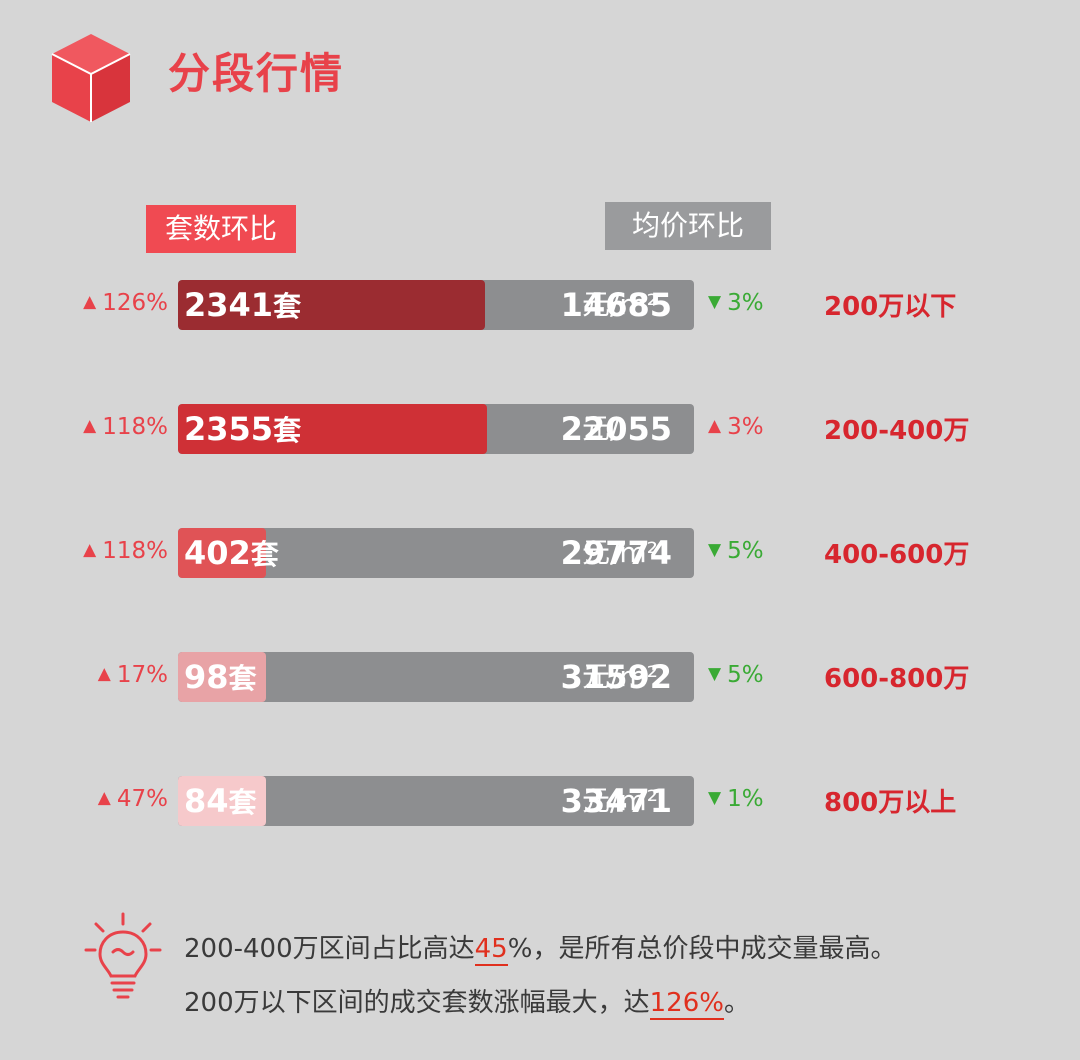 The image size is (1080, 1060). I want to click on count-change-label: ▲ 47%, so click(132, 799).